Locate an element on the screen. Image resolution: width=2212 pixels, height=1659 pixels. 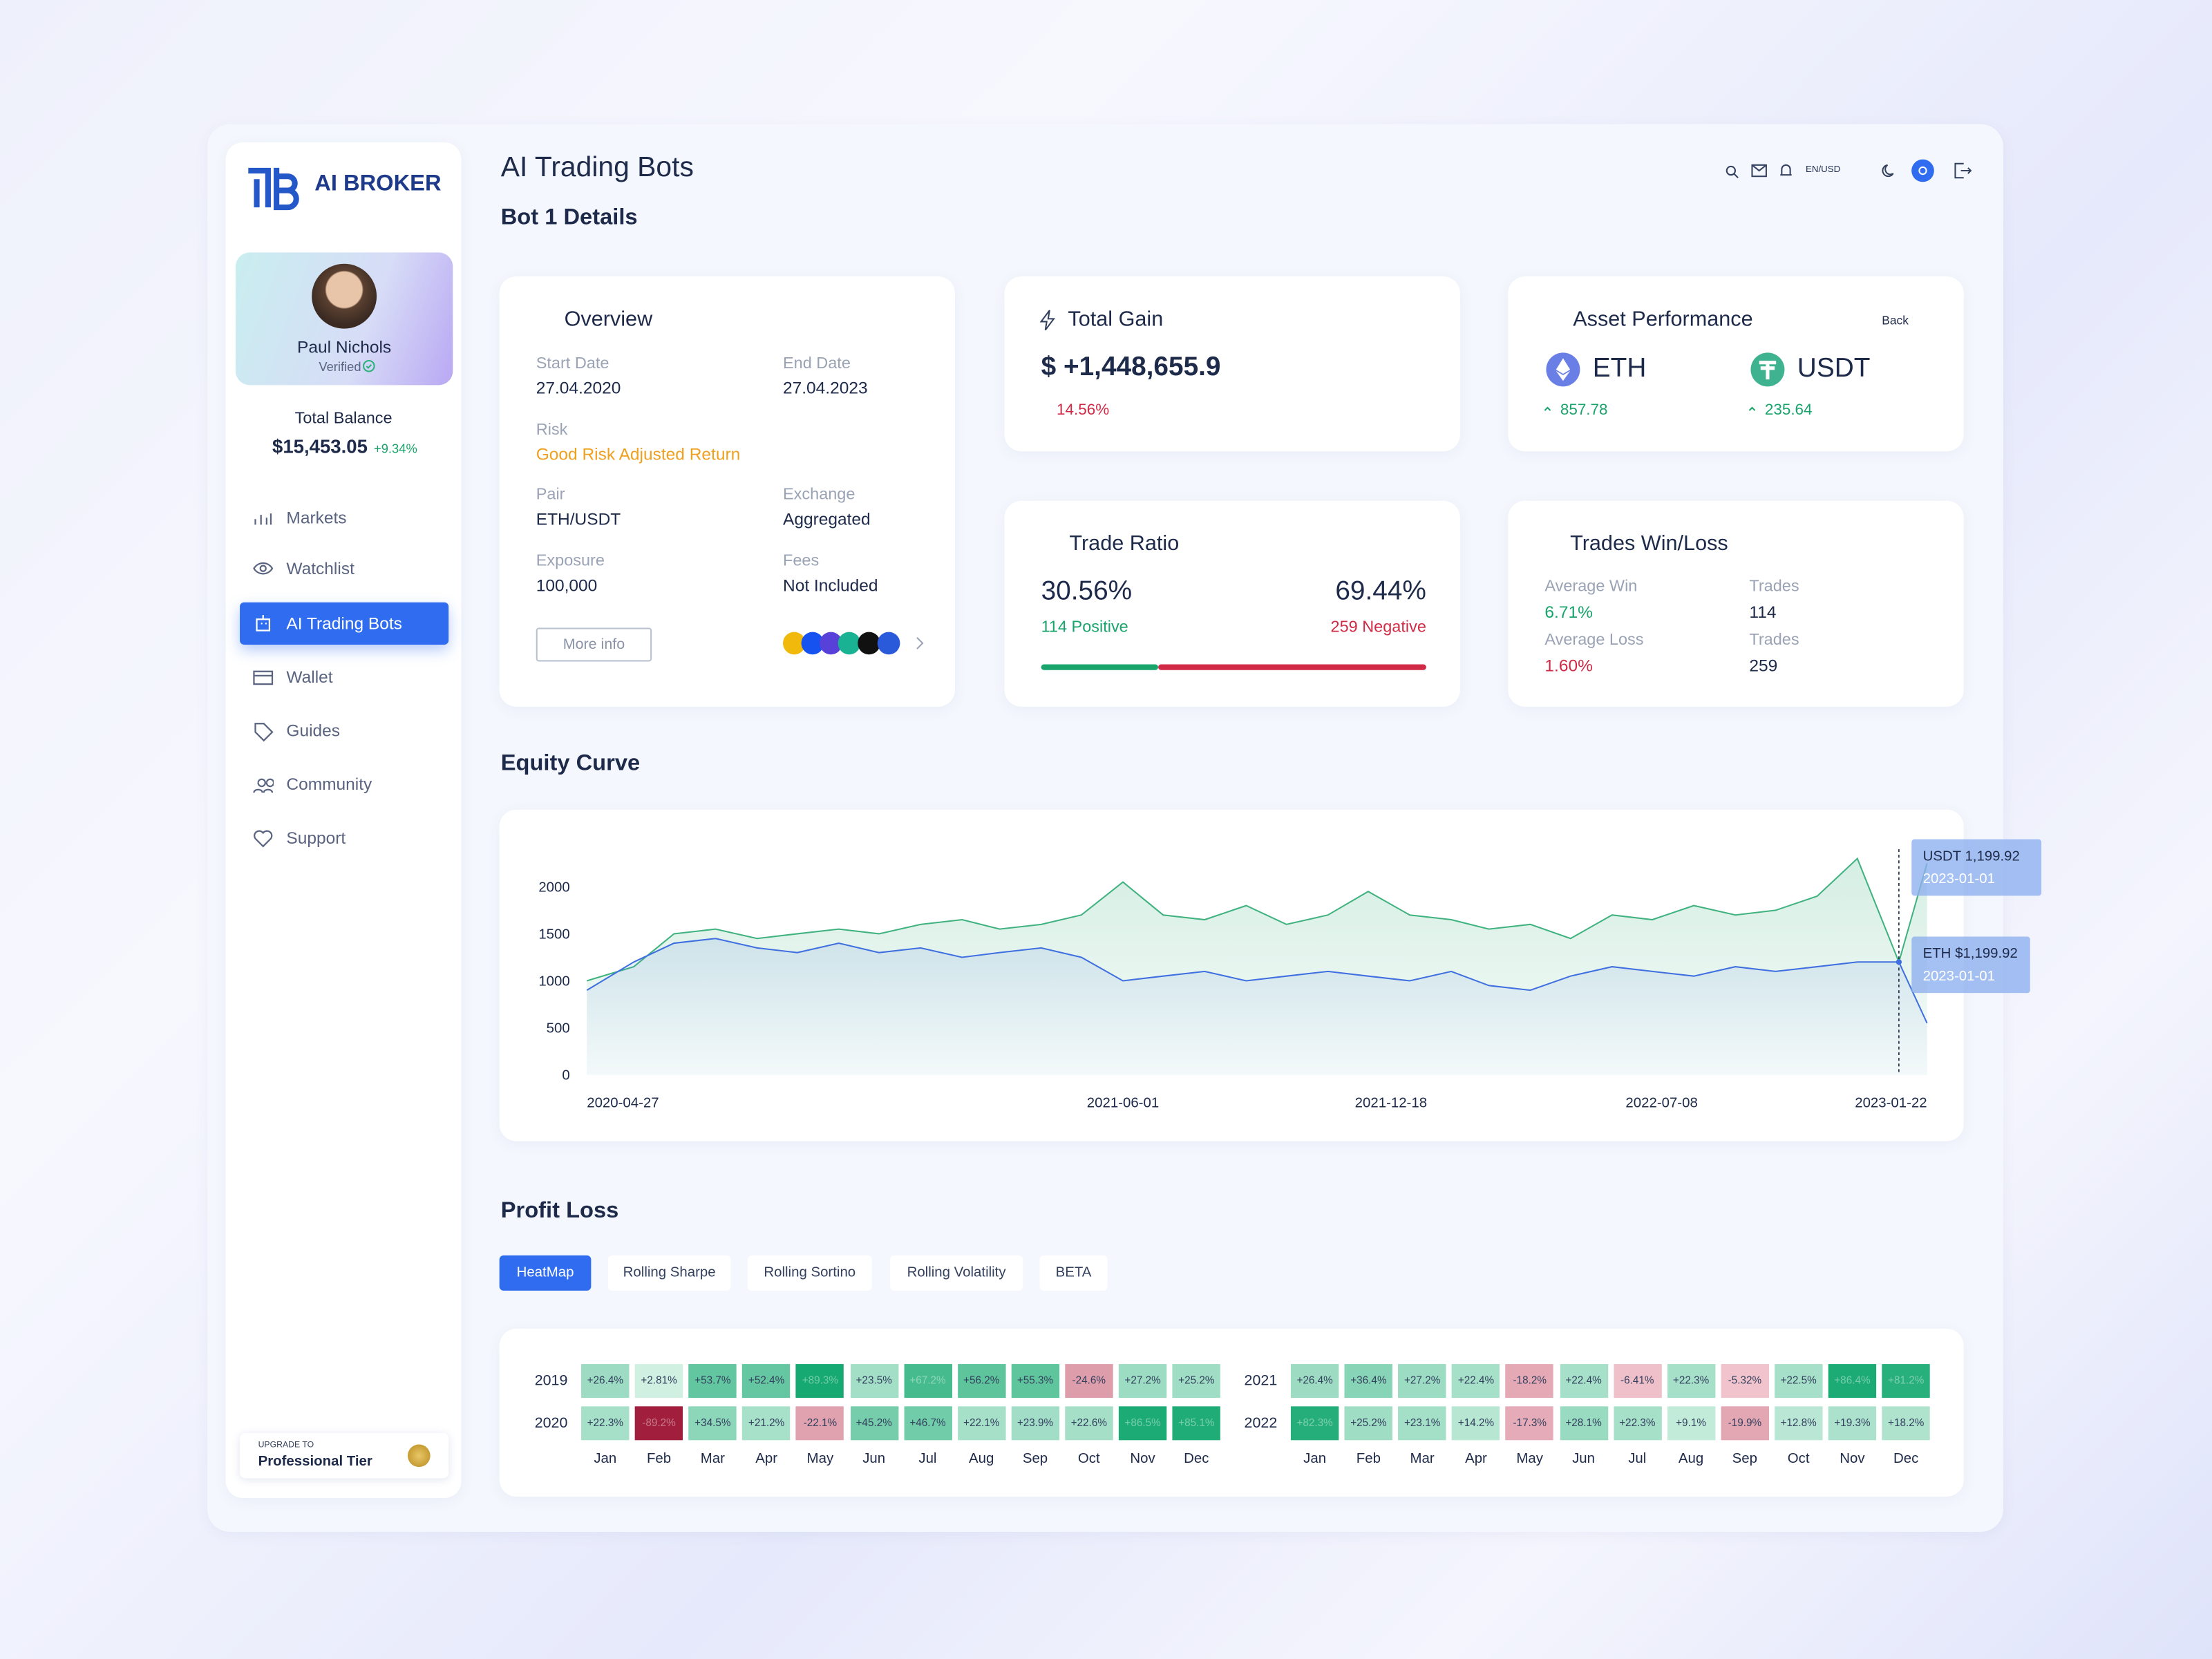
x-tick-label: 2021-12-18 is located at coordinates (1391, 1103).